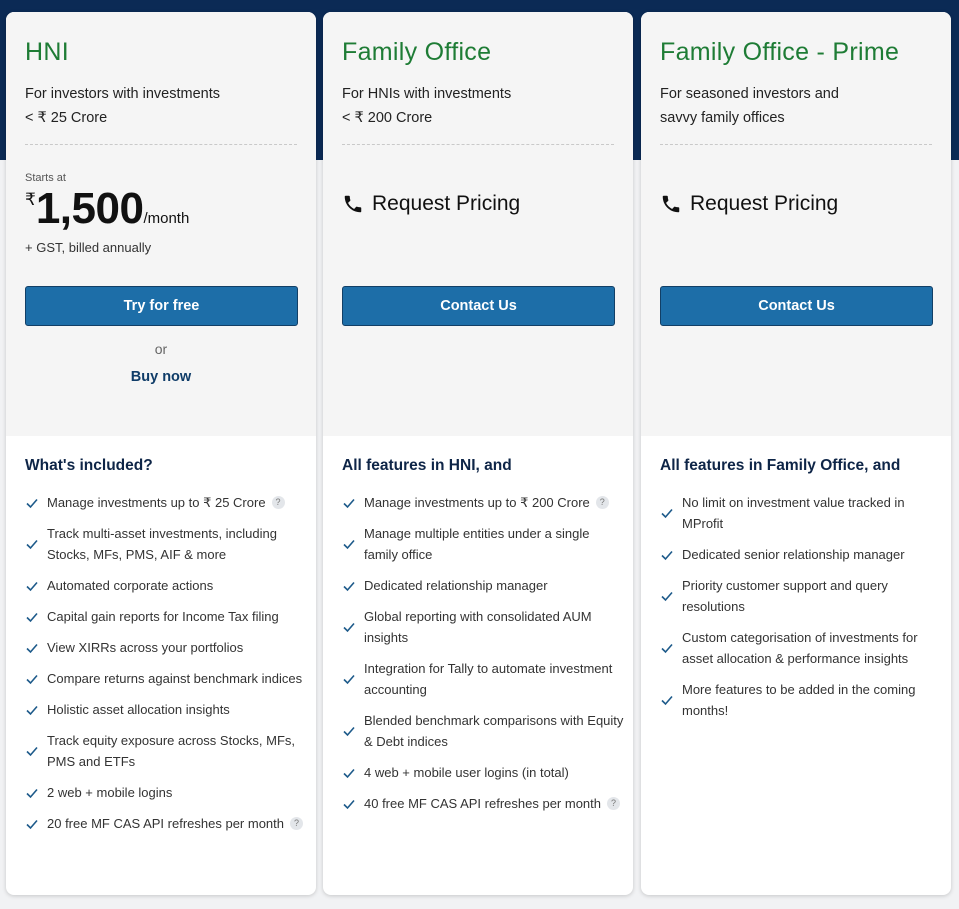 Image resolution: width=959 pixels, height=909 pixels. I want to click on feature-label: 4 web + mobile user logins (in total), so click(466, 772).